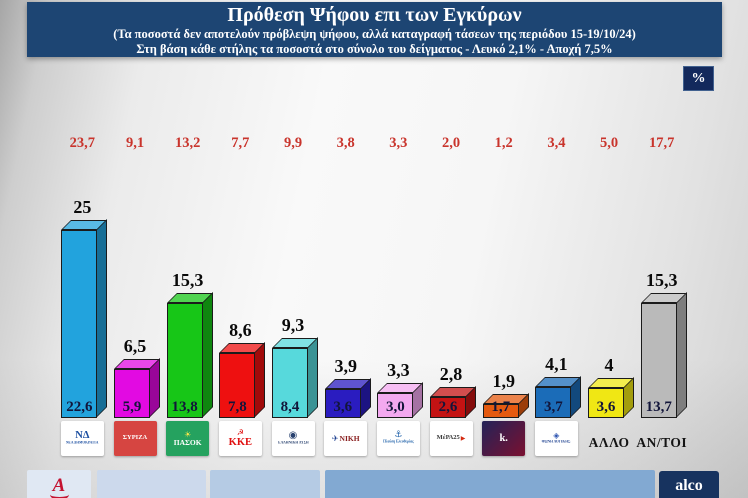 Image resolution: width=748 pixels, height=498 pixels. Describe the element at coordinates (345, 143) in the screenshot. I see `red-top-value-label: 3,8` at that location.